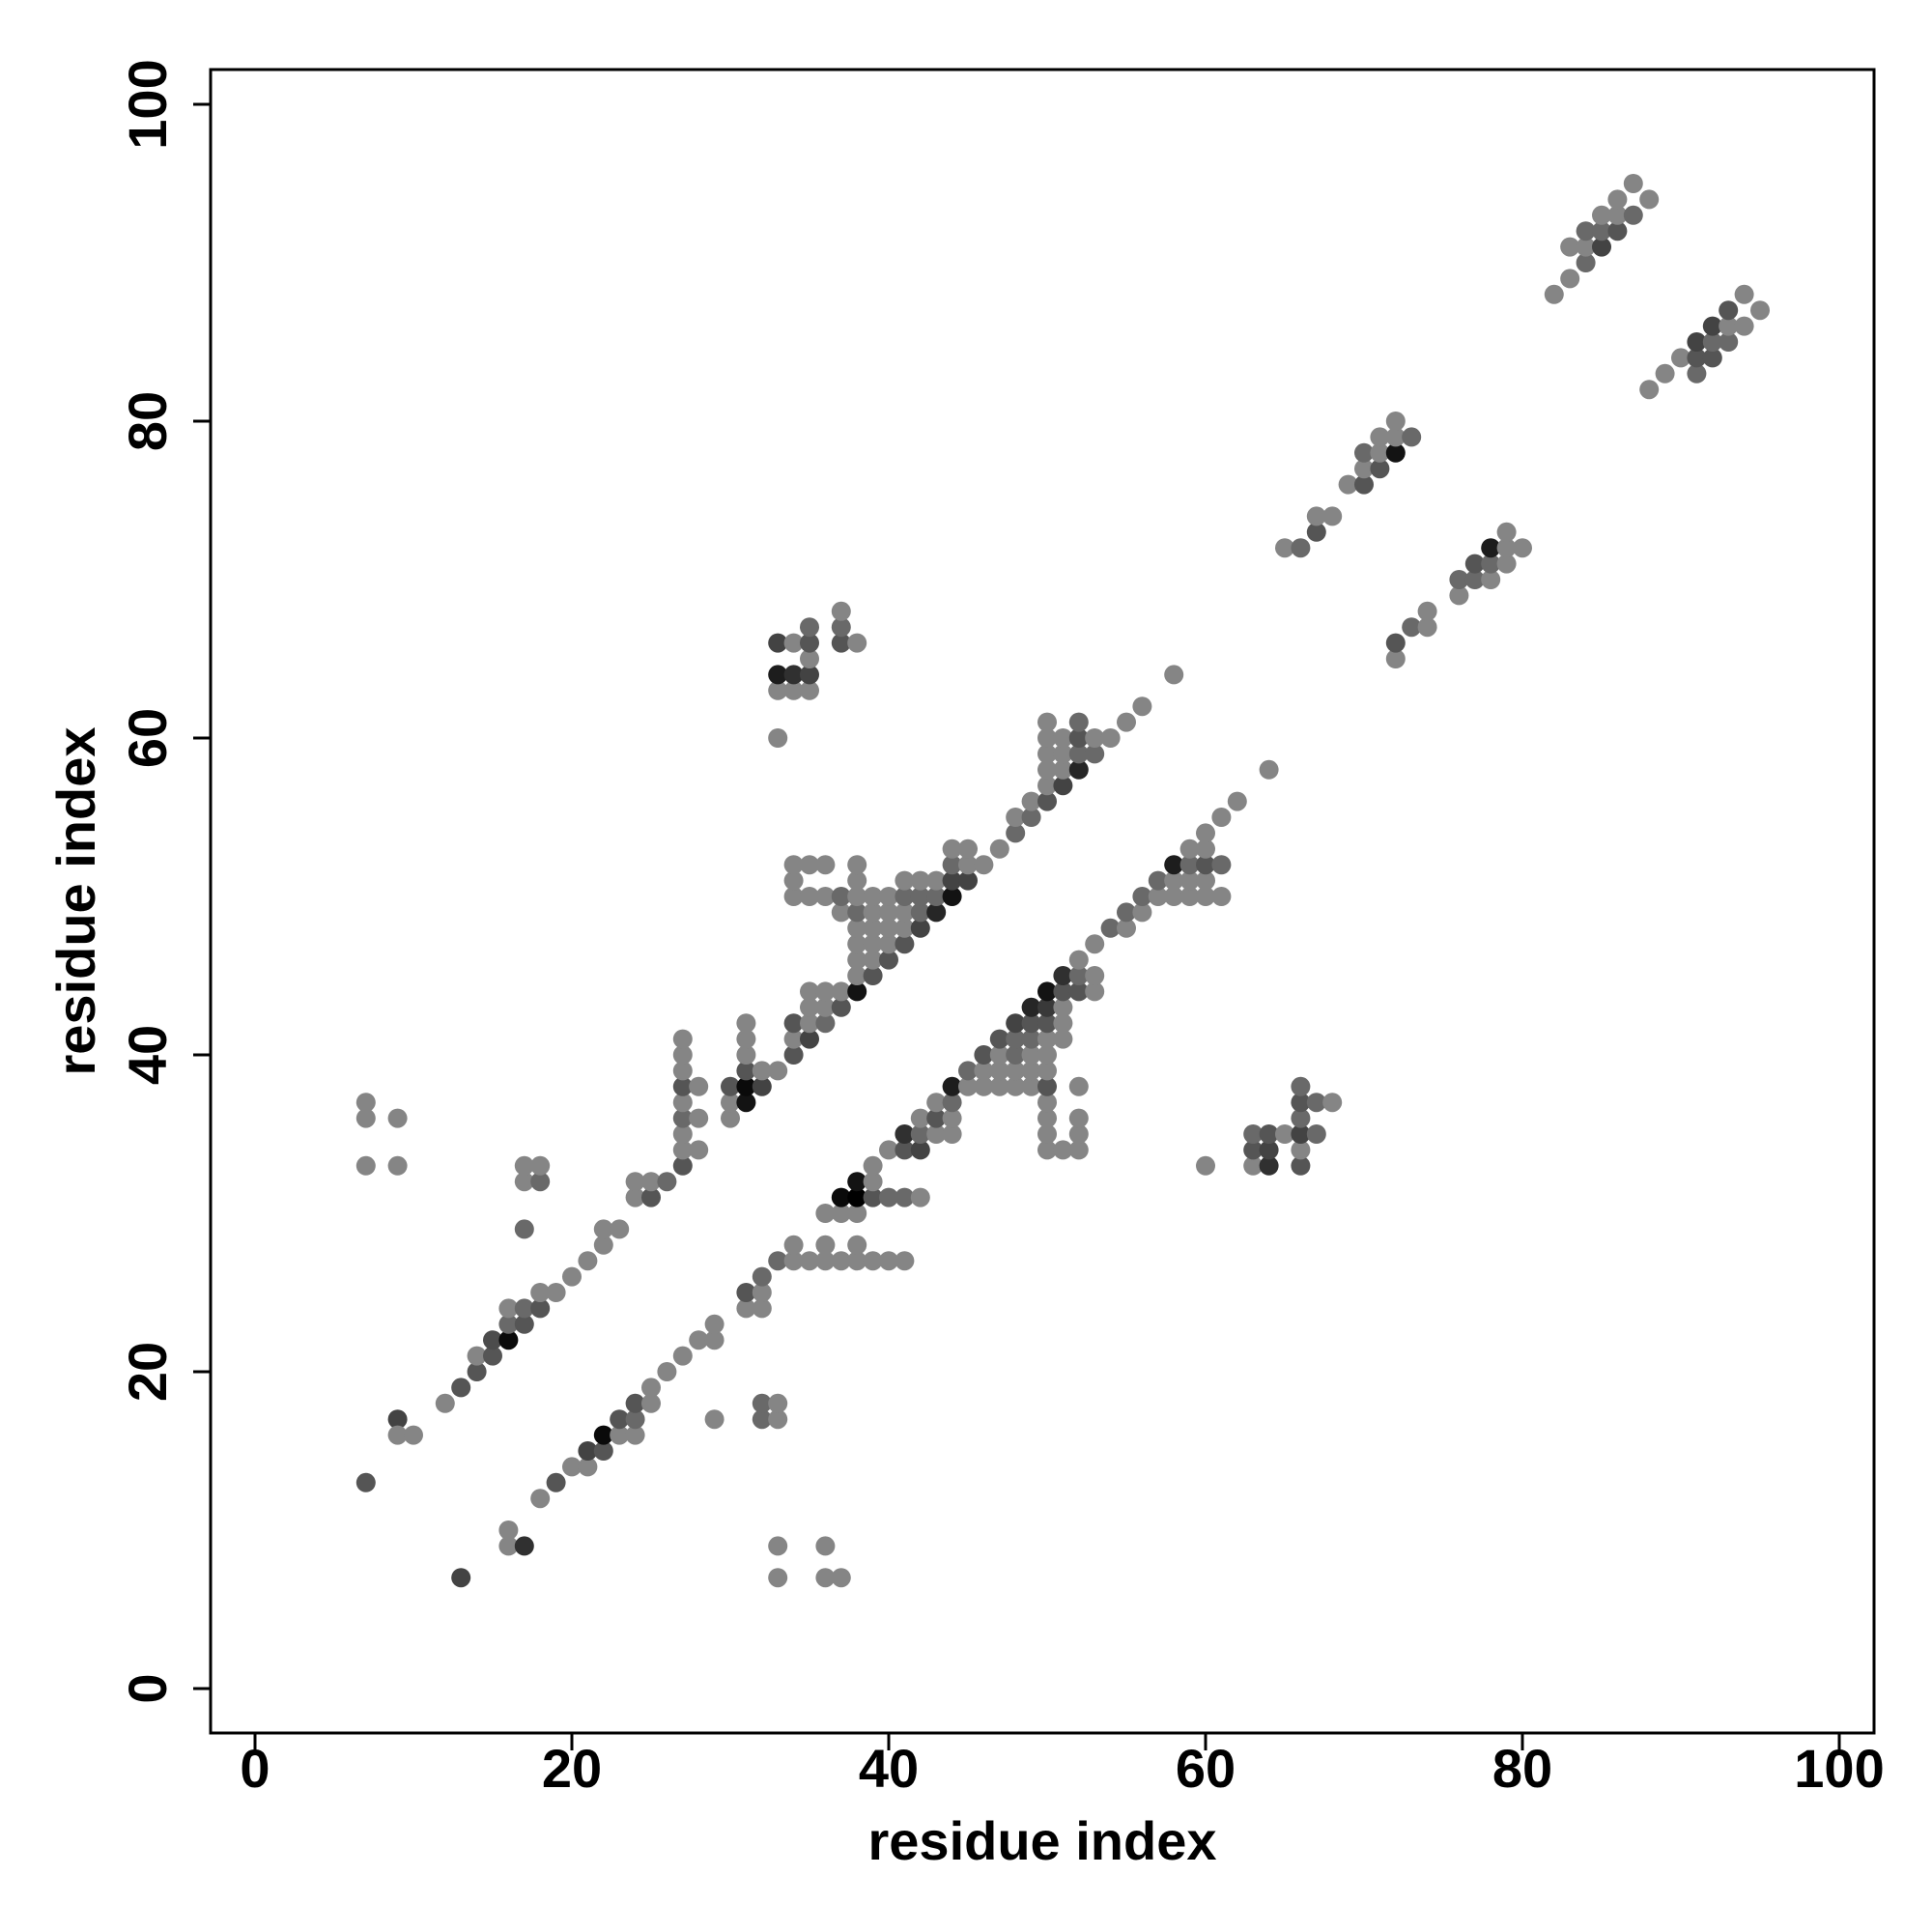 This screenshot has height=1932, width=1932. Describe the element at coordinates (1041, 1840) in the screenshot. I see `x-axis-title: residue index` at that location.